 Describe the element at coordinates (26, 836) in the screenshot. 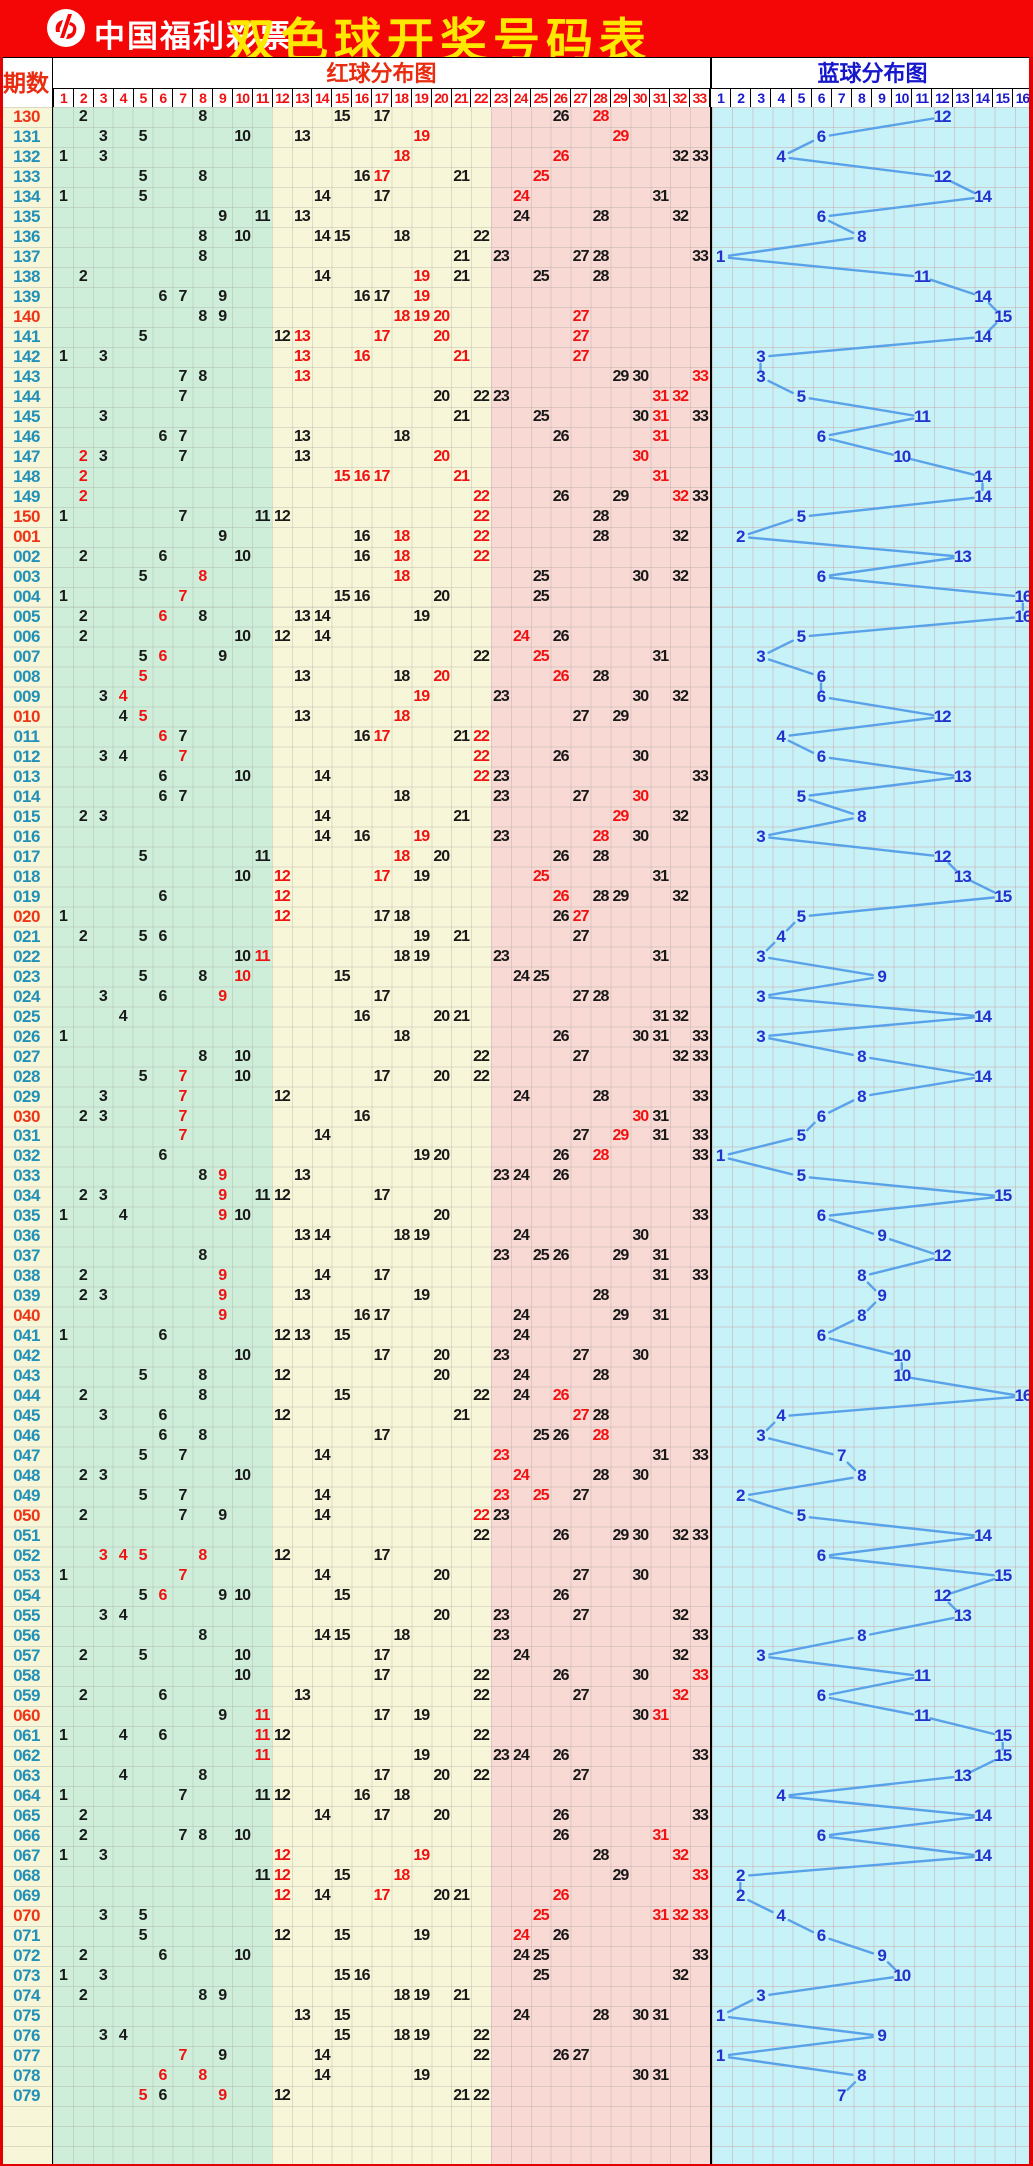

I see `period-label: 016` at that location.